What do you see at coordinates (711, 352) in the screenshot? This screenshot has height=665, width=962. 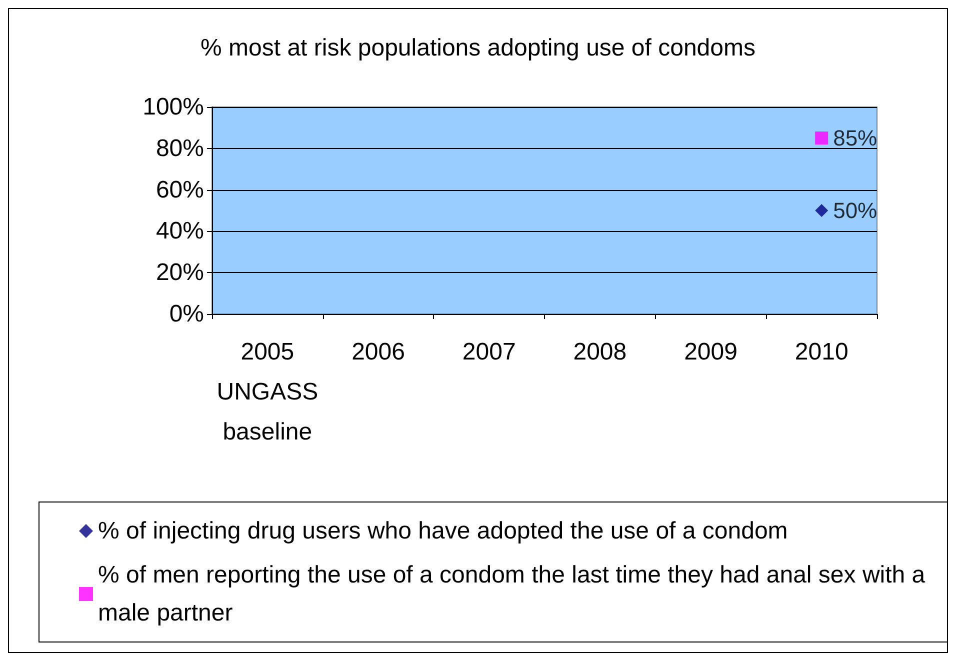 I see `x-tick-label: 2009` at bounding box center [711, 352].